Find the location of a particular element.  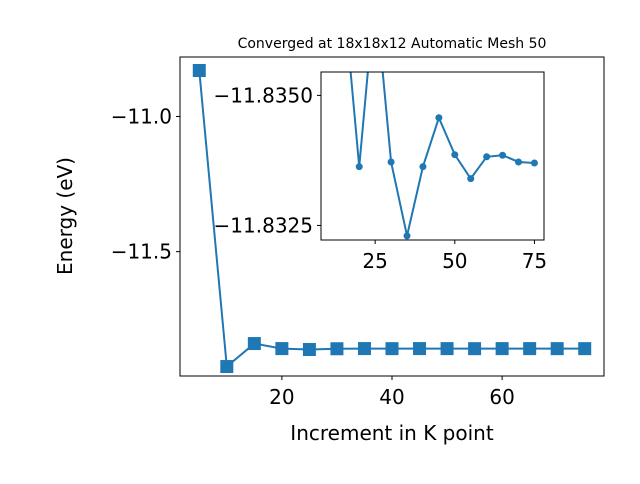

chart-title: Converged at 18x18x12 Automatic Mesh 50 is located at coordinates (392, 44).